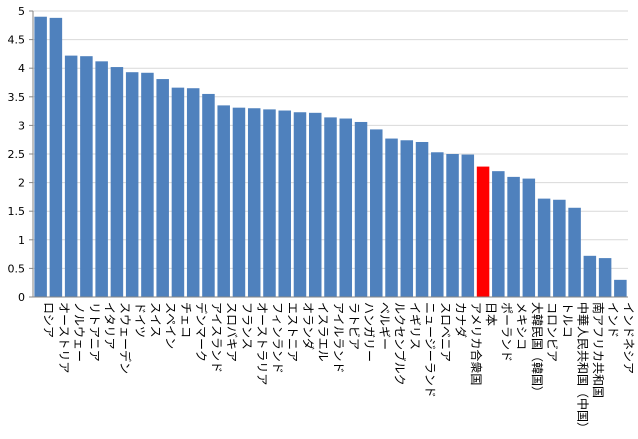  I want to click on x-category-label: ポーランド, so click(506, 332).